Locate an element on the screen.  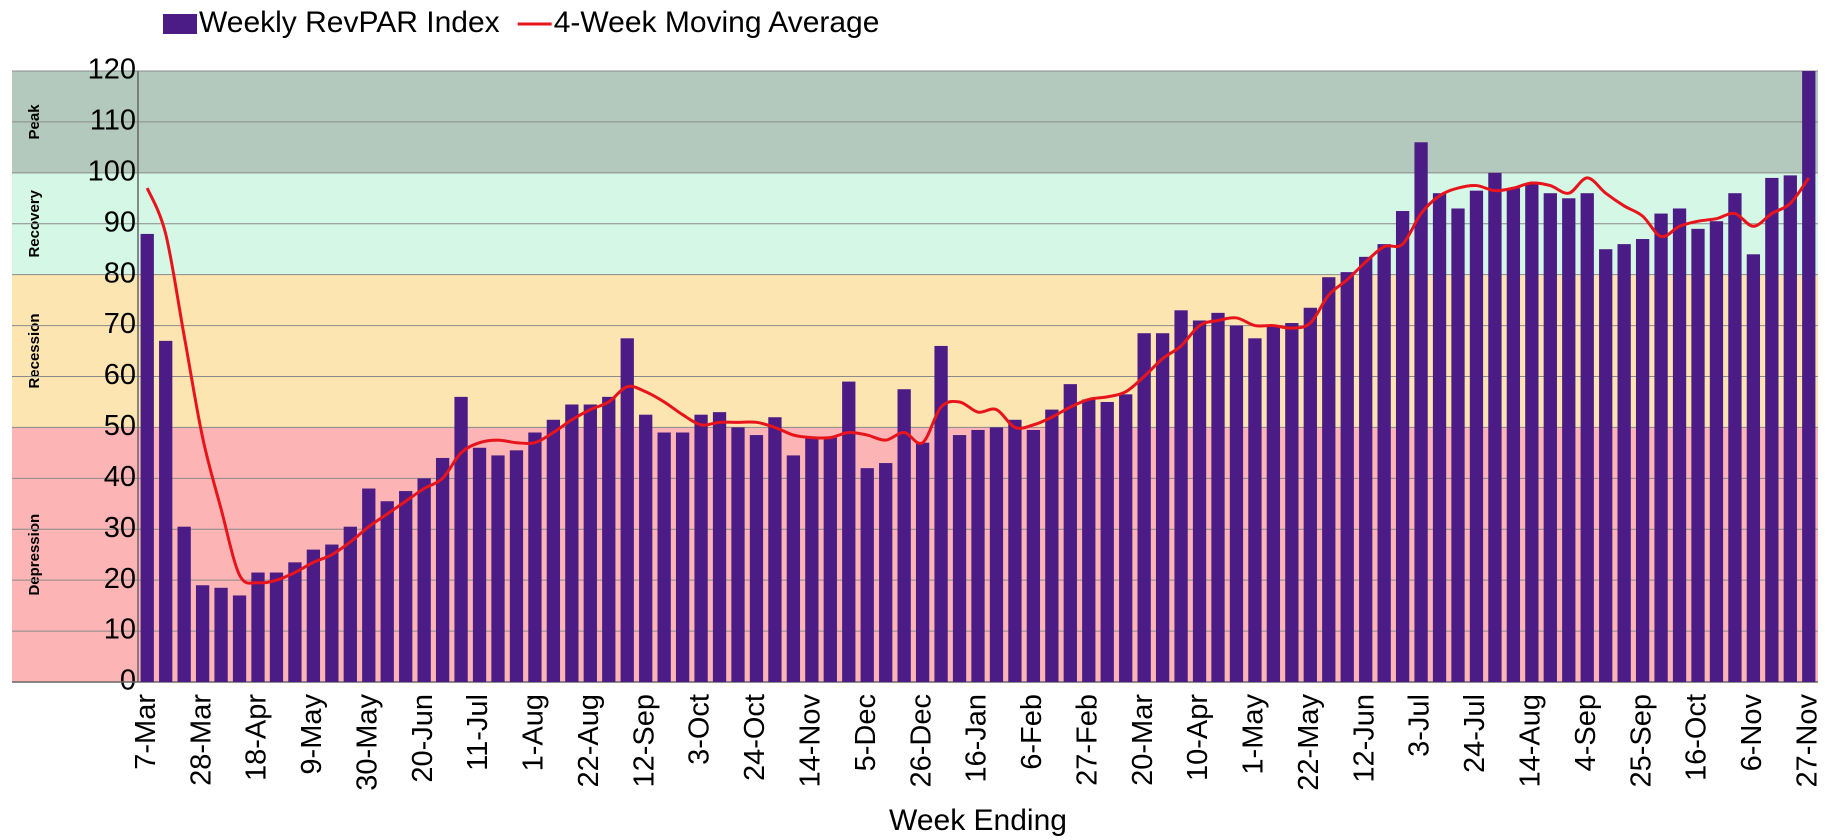
x-tick-label: 24-Oct is located at coordinates (755, 737).